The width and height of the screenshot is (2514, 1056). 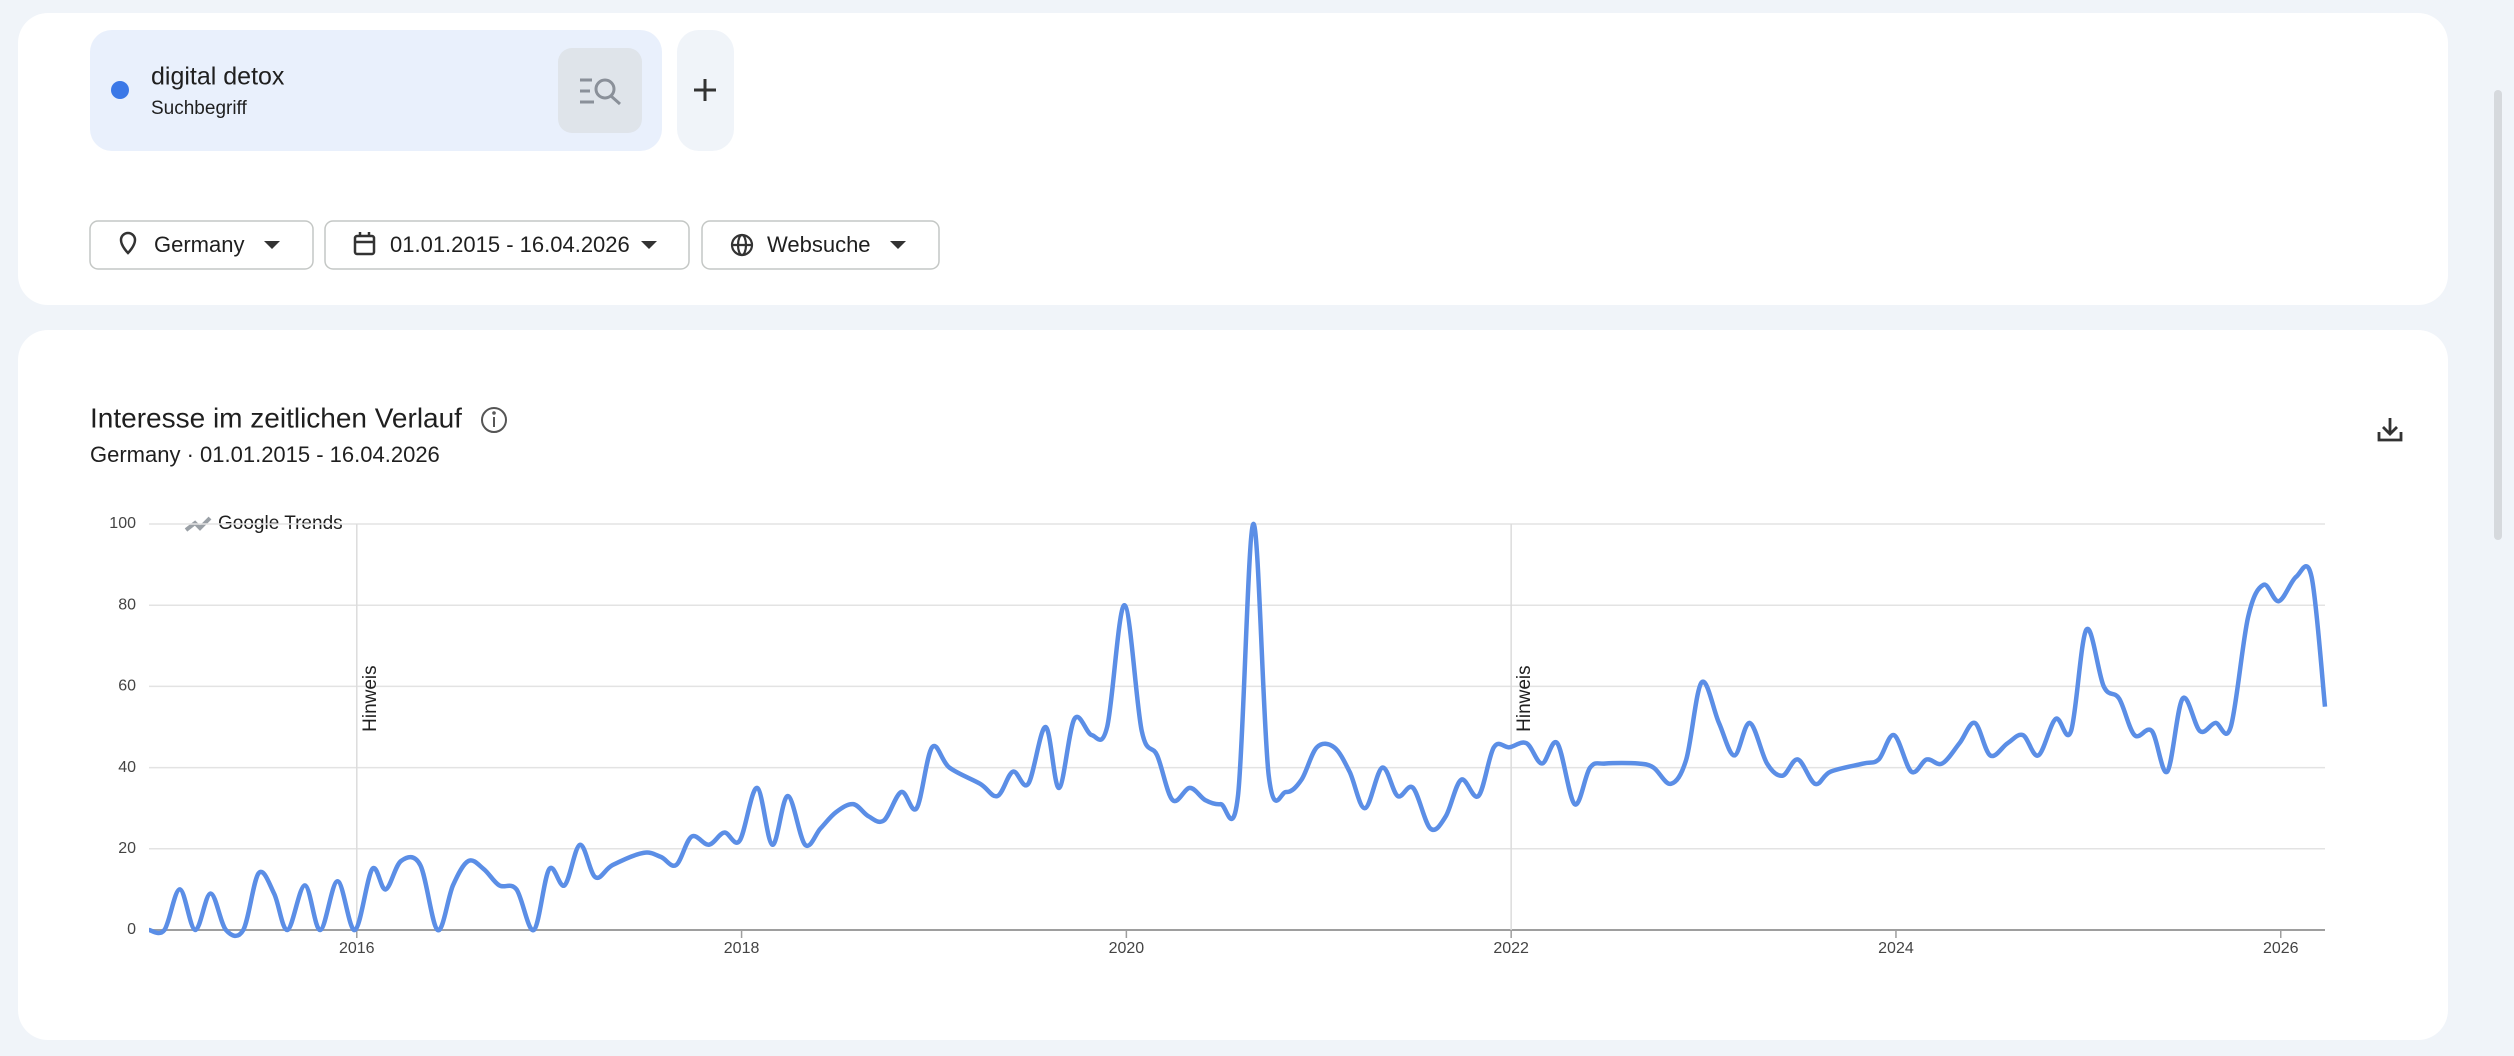 What do you see at coordinates (127, 604) in the screenshot?
I see `y-tick-label: 80` at bounding box center [127, 604].